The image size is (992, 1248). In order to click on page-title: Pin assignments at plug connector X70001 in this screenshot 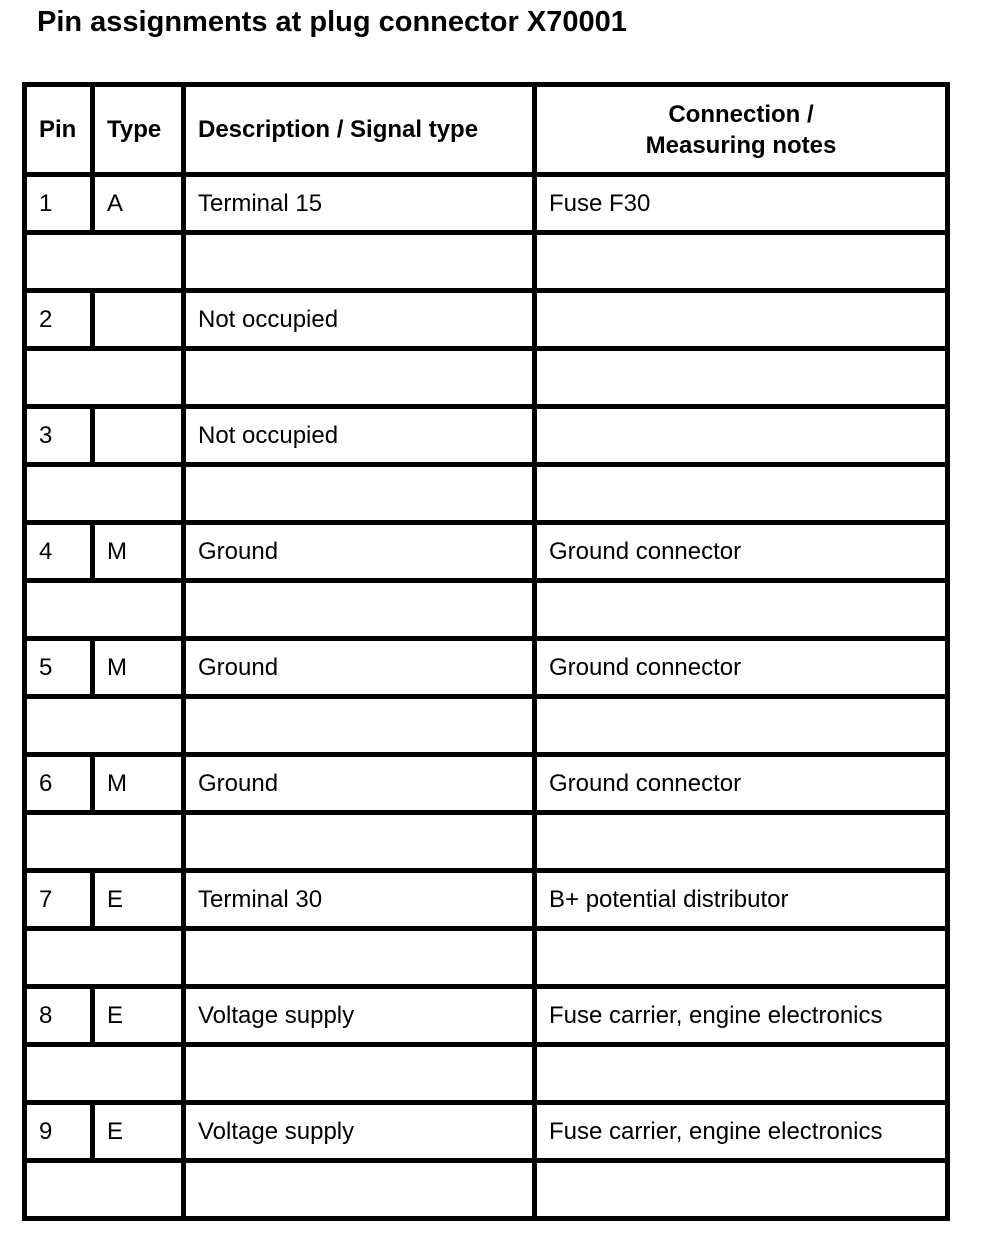, I will do `click(332, 22)`.